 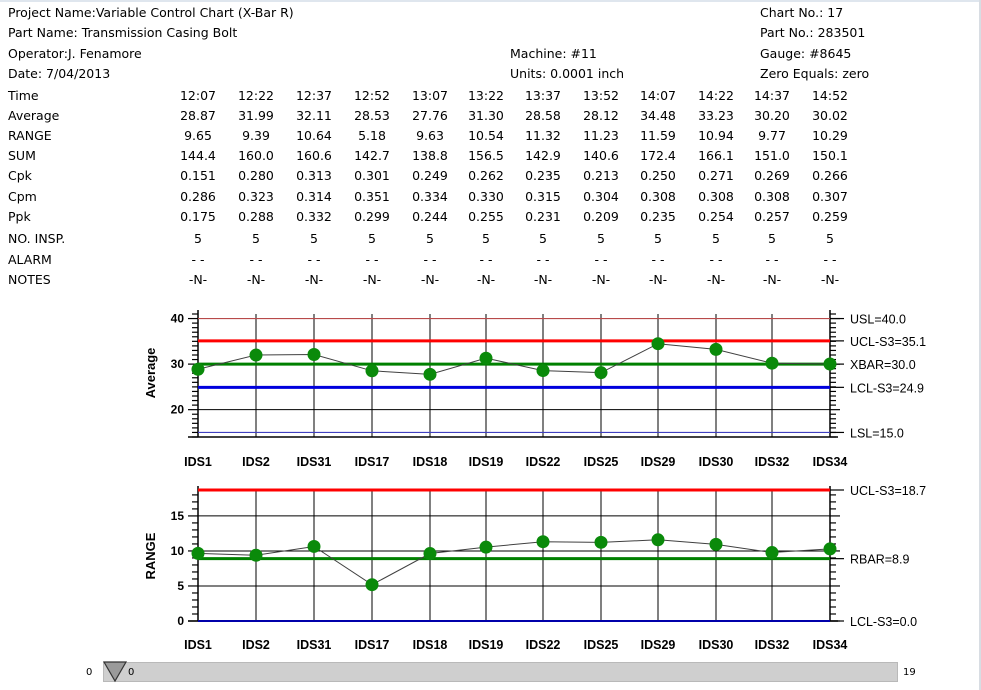 What do you see at coordinates (256, 155) in the screenshot?
I see `cell-sum: 160.0` at bounding box center [256, 155].